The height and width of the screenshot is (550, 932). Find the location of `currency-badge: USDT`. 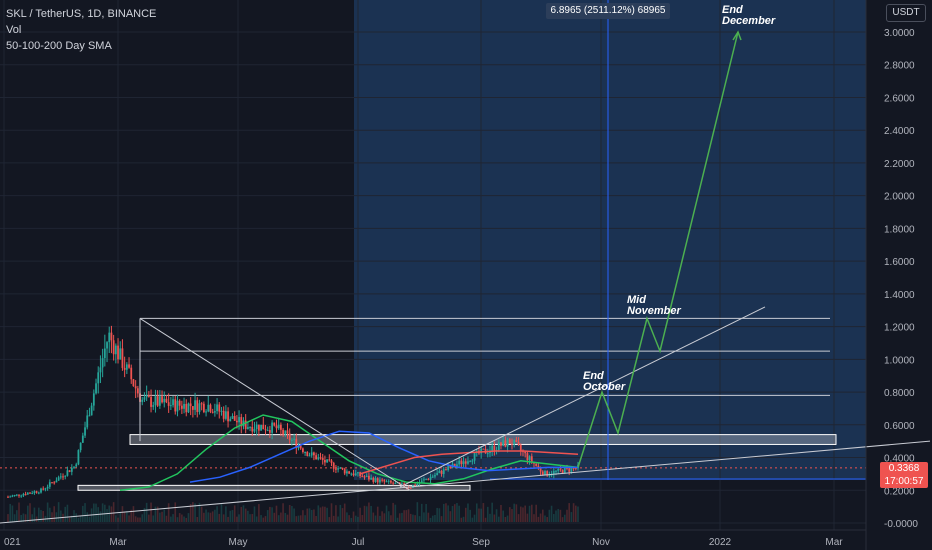

currency-badge: USDT is located at coordinates (906, 13).